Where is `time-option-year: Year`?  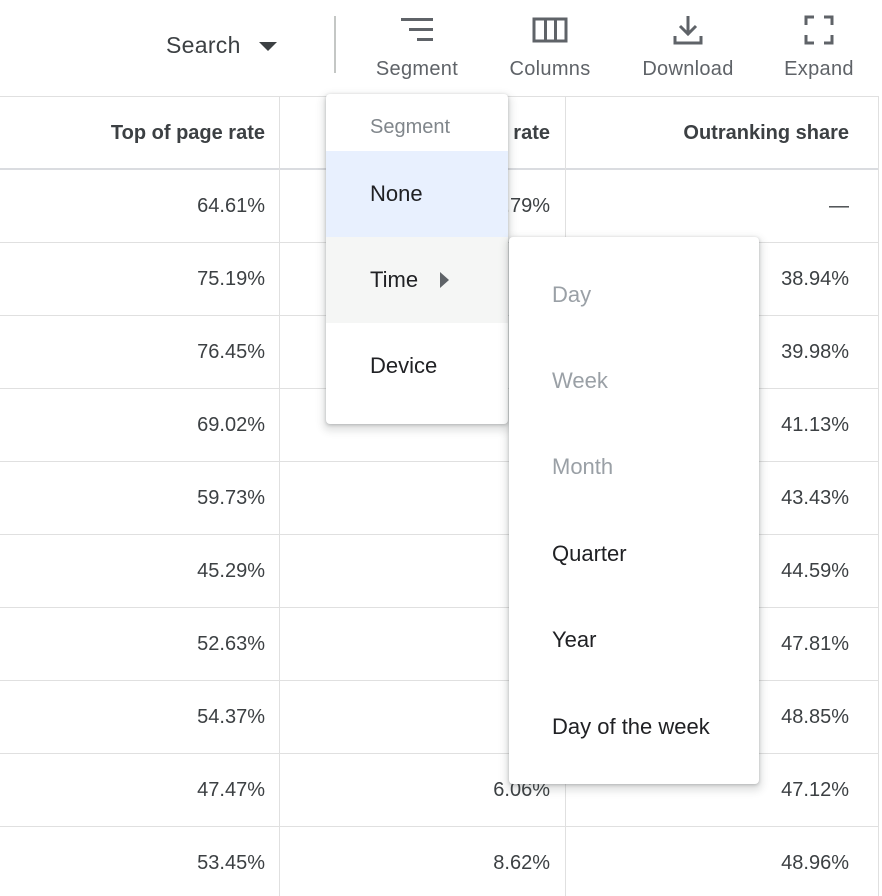
time-option-year: Year is located at coordinates (574, 639).